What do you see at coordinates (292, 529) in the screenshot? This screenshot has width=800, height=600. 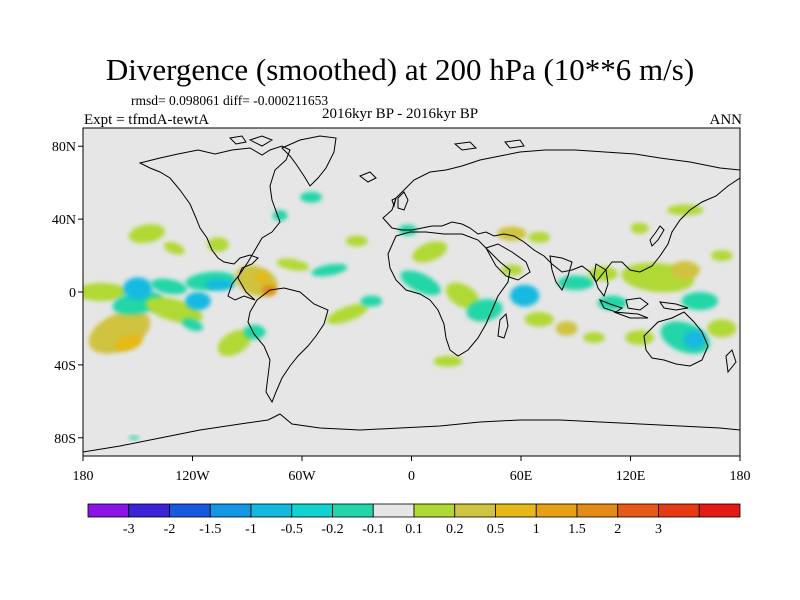 I see `colorbar-label: -0.5` at bounding box center [292, 529].